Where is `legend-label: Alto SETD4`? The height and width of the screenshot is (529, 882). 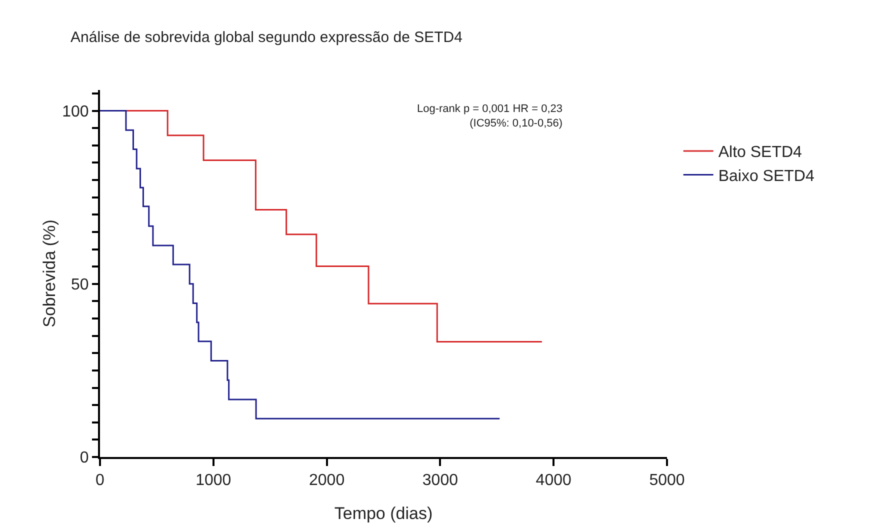
legend-label: Alto SETD4 is located at coordinates (760, 153).